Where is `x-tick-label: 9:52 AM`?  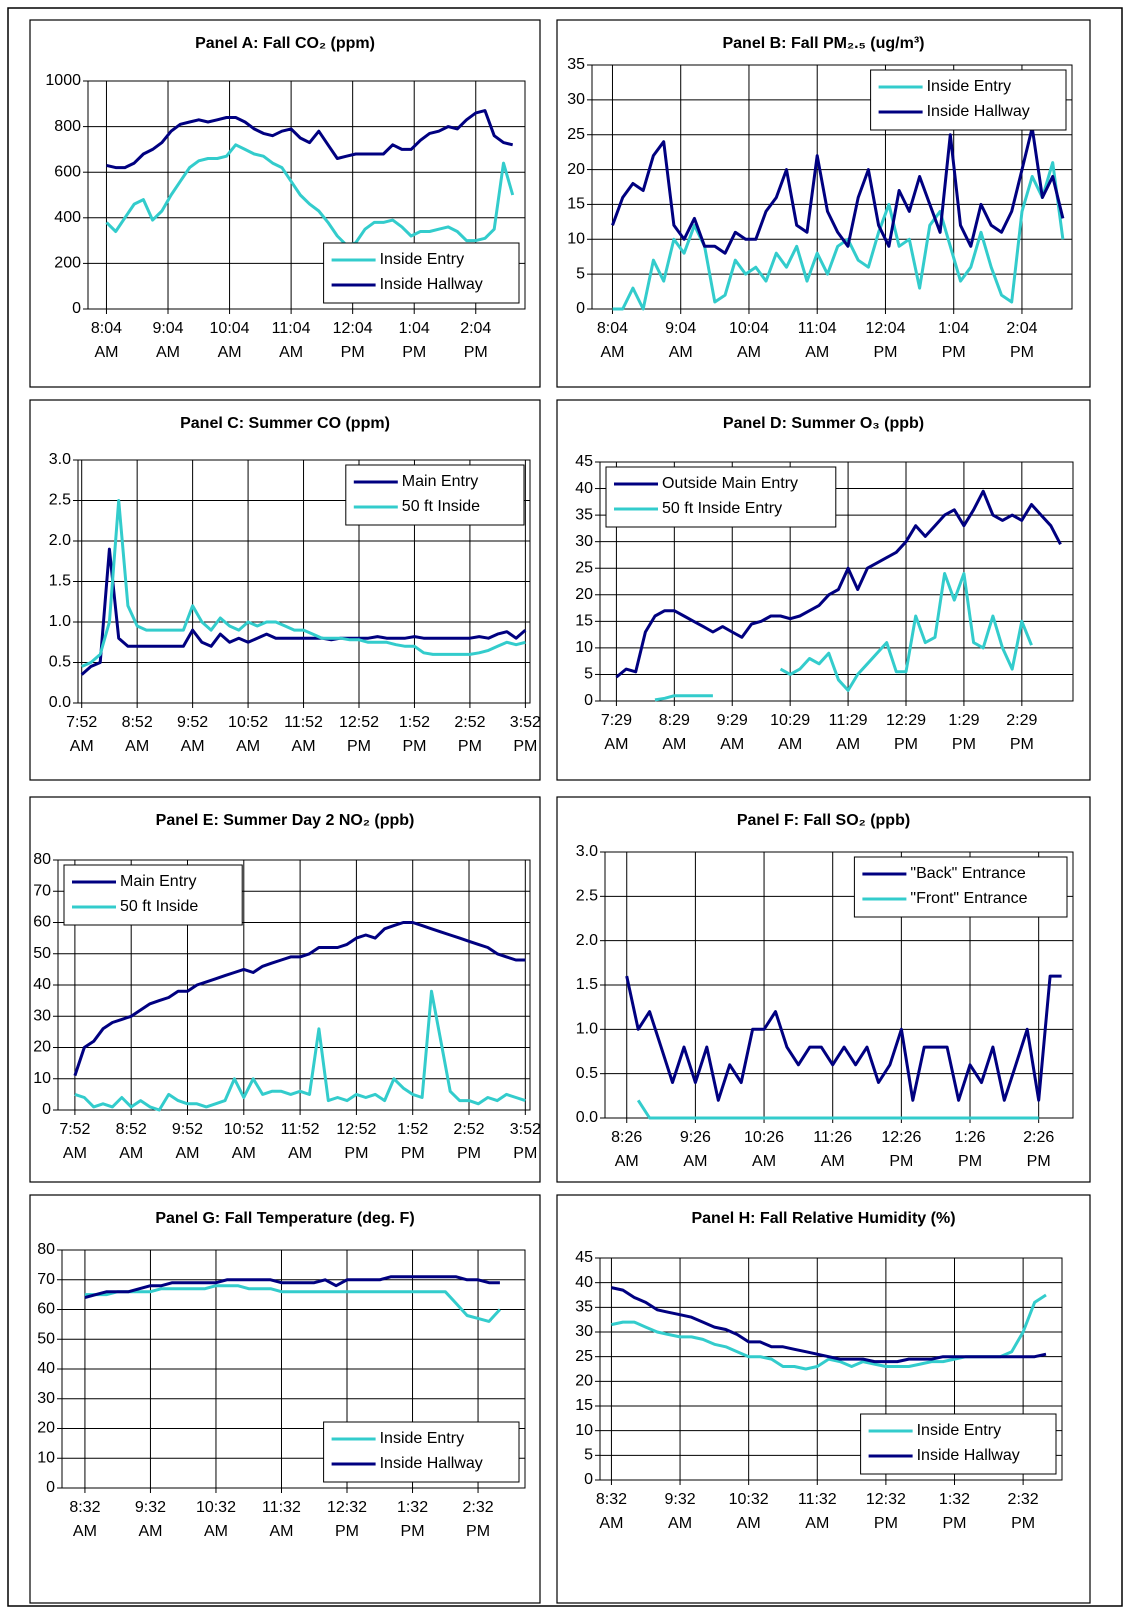 x-tick-label: 9:52 AM is located at coordinates (187, 1141).